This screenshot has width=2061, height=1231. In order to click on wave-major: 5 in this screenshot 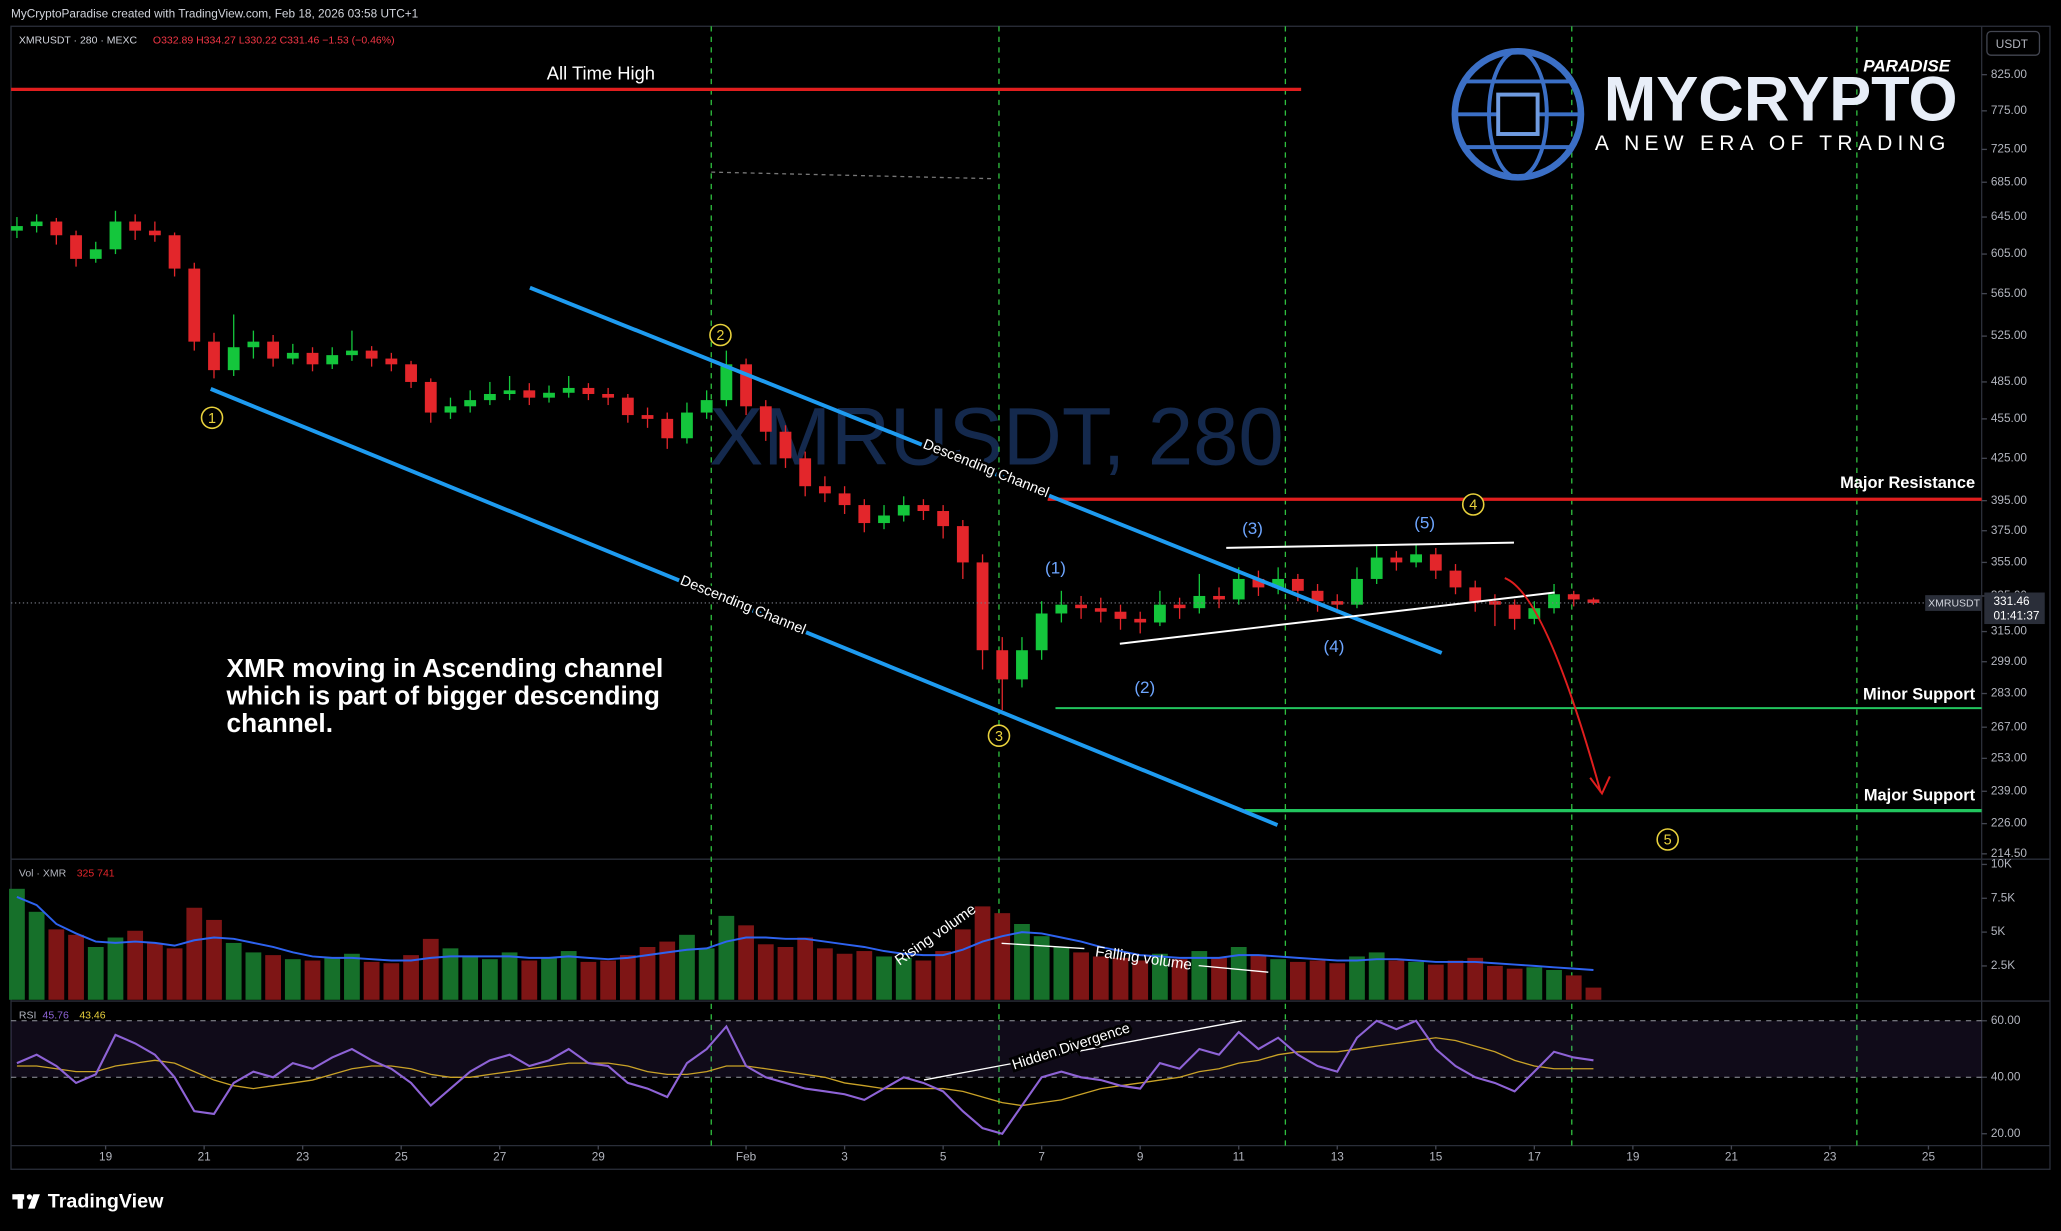, I will do `click(1668, 841)`.